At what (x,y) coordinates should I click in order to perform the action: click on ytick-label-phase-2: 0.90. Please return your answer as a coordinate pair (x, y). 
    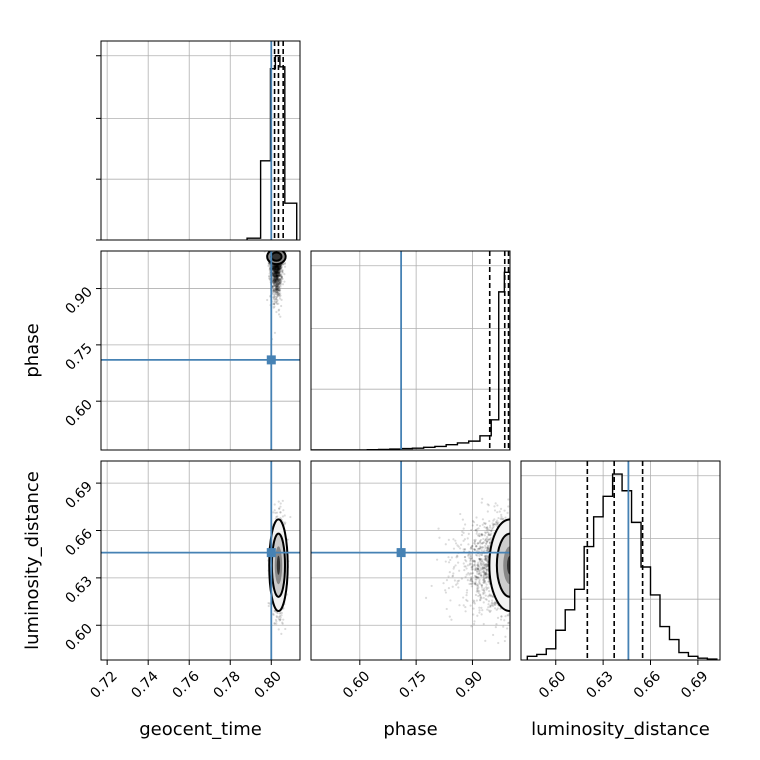
    Looking at the image, I should click on (78, 300).